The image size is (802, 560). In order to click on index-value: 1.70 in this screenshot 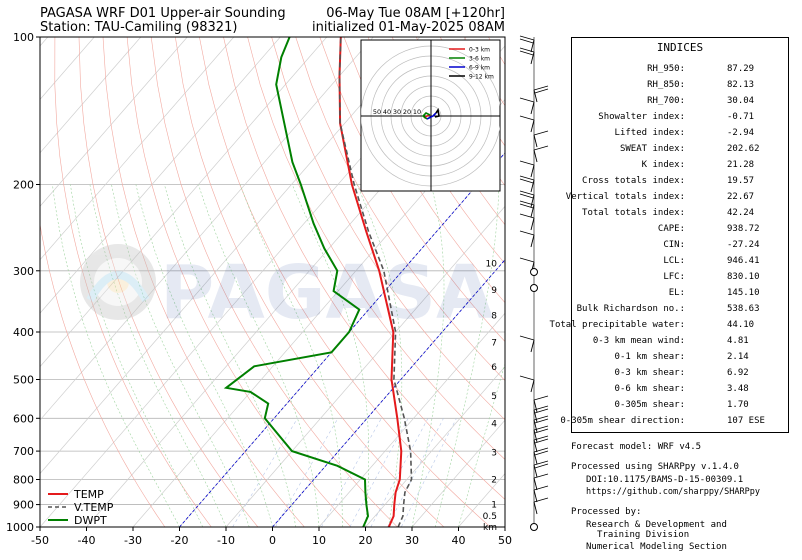, I will do `click(738, 405)`.